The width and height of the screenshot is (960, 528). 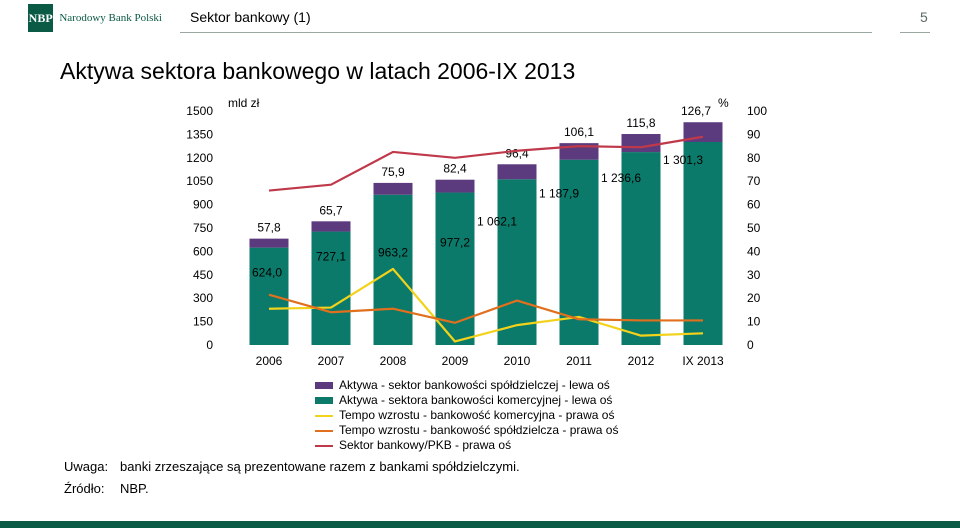 What do you see at coordinates (486, 163) in the screenshot?
I see `line-gdp-ratio` at bounding box center [486, 163].